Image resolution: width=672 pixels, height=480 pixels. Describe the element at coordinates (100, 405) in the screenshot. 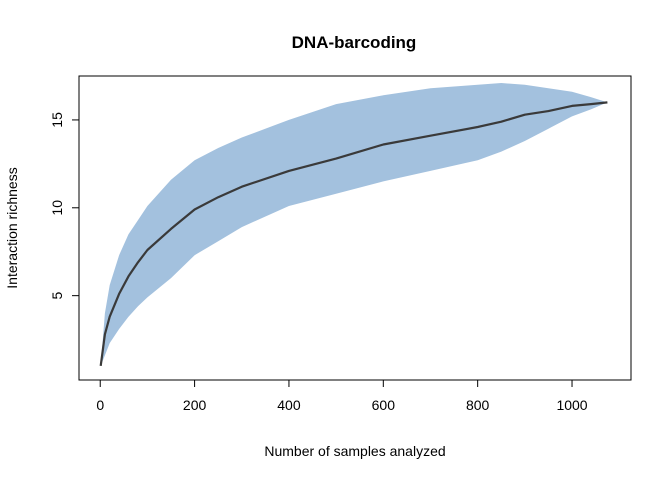

I see `x-tick-label: 0` at that location.